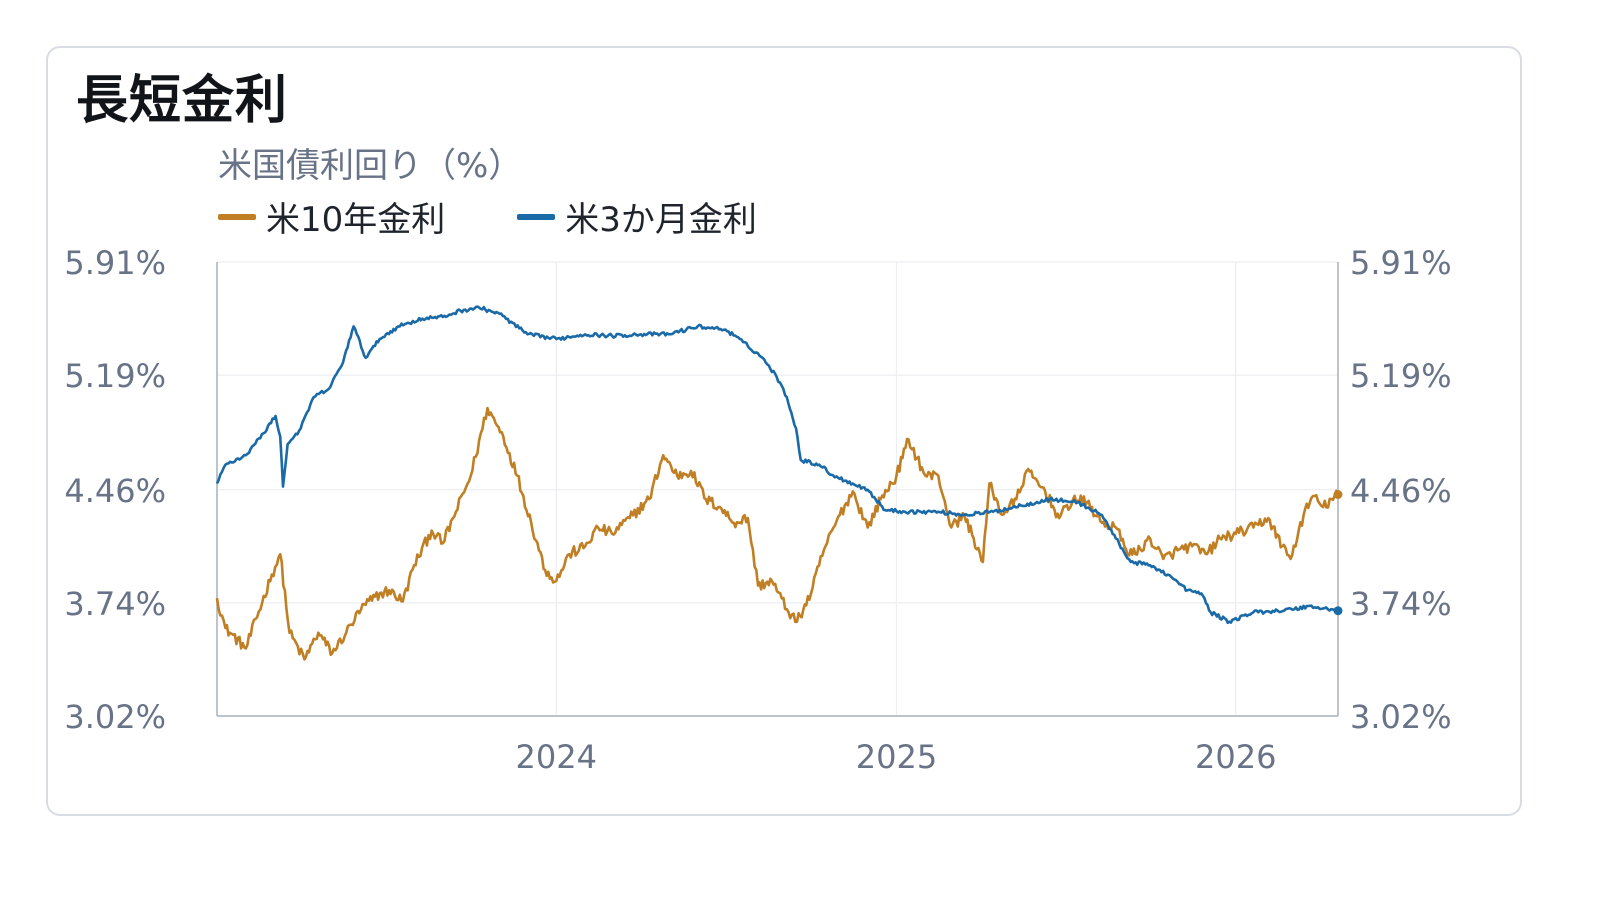 The image size is (1600, 900). I want to click on y-tick-label-right: 5.19%, so click(1401, 376).